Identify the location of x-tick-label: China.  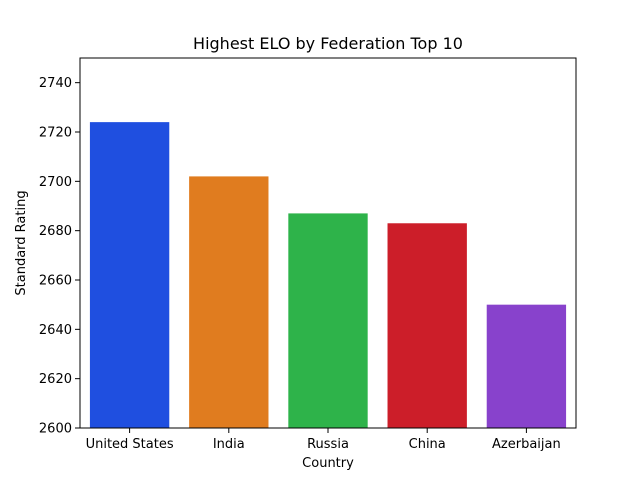
(427, 444).